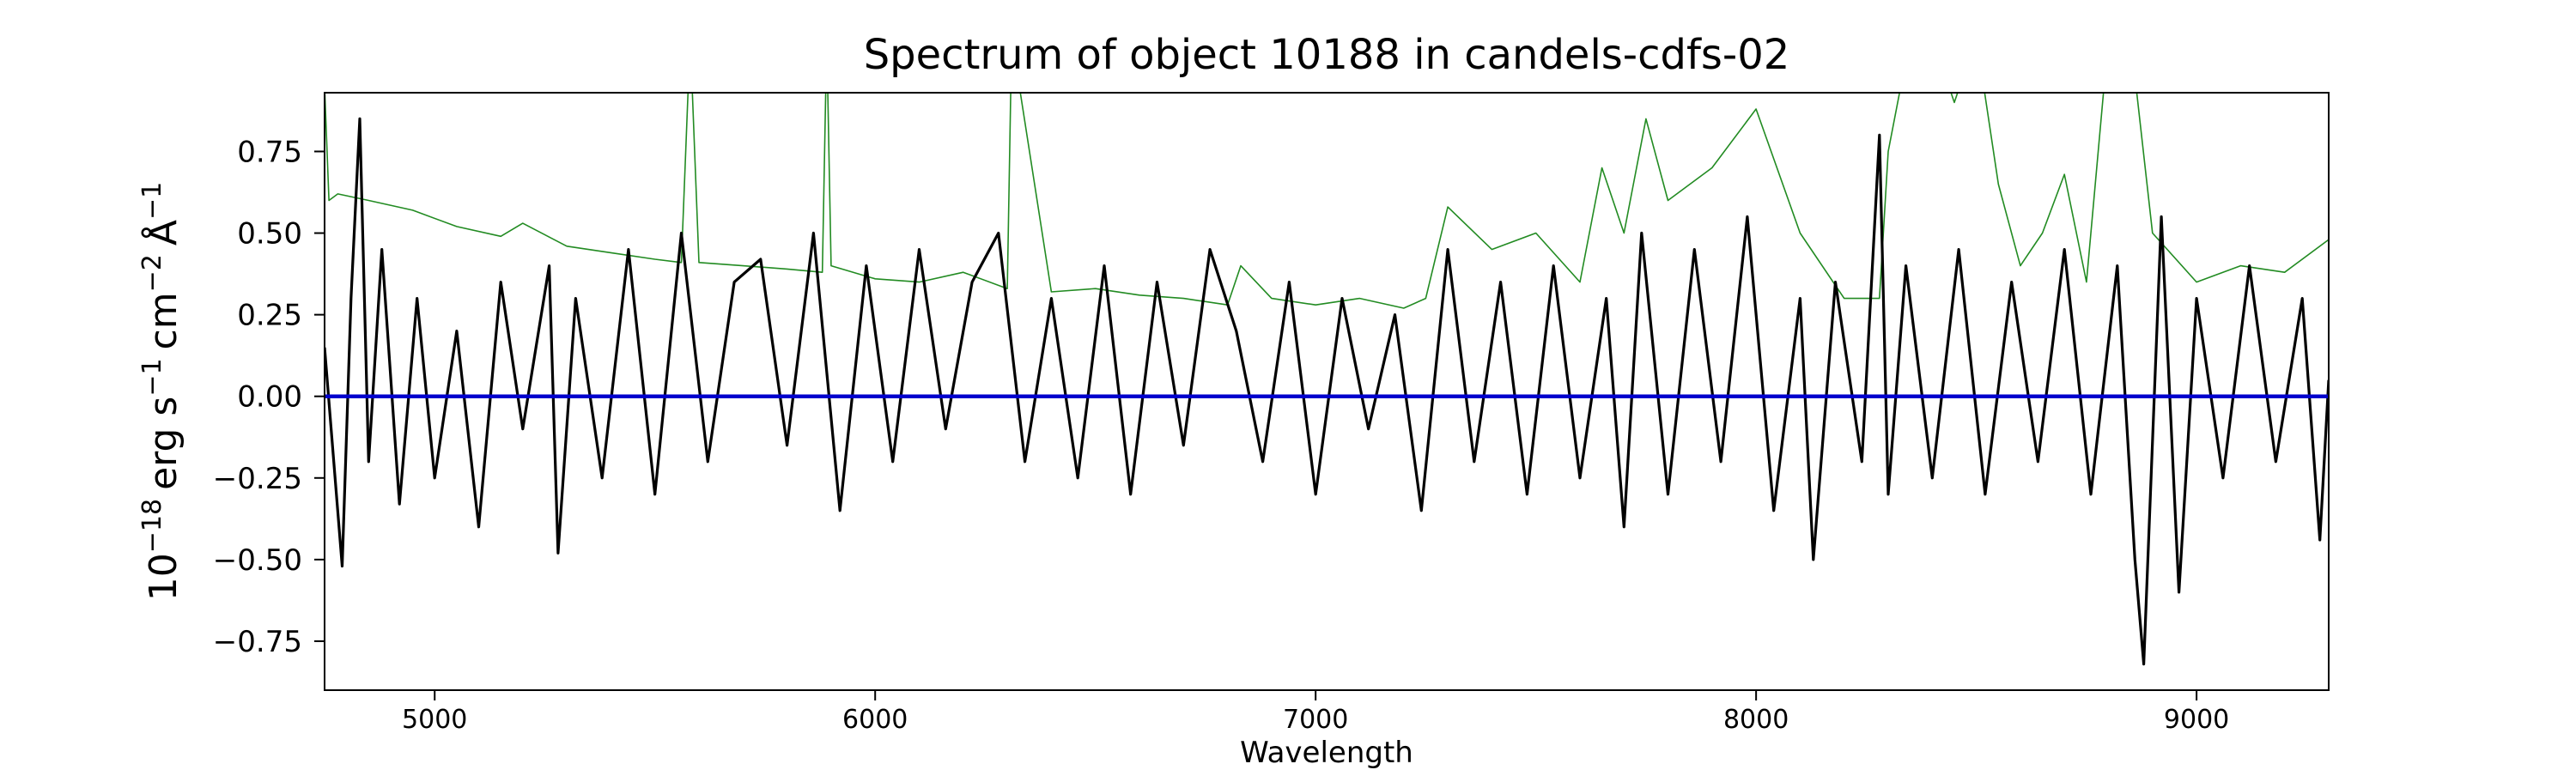  Describe the element at coordinates (152, 273) in the screenshot. I see `y-axis-label-exp2: −2` at that location.